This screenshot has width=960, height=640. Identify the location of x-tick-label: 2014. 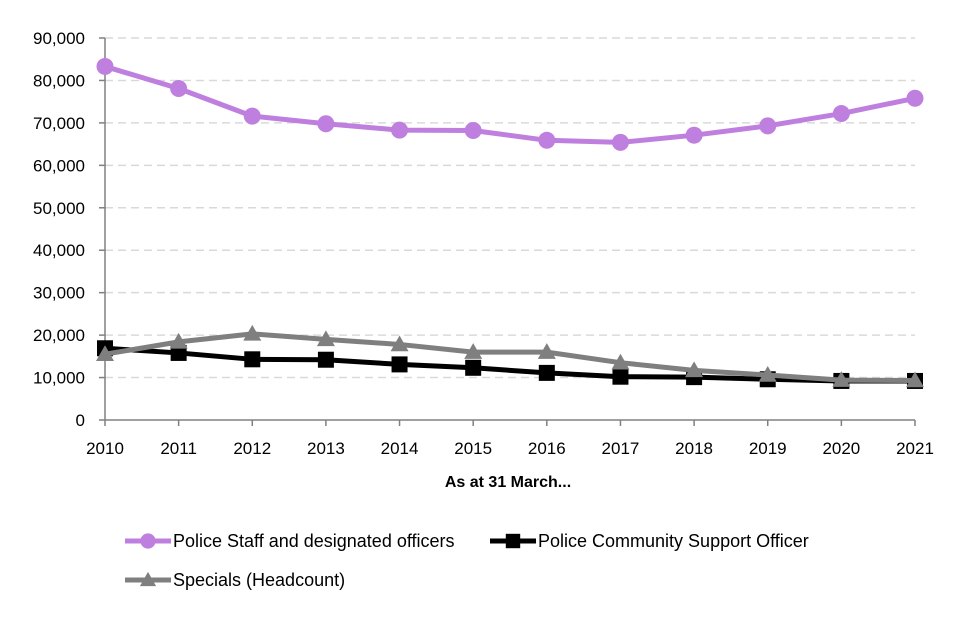
(400, 448).